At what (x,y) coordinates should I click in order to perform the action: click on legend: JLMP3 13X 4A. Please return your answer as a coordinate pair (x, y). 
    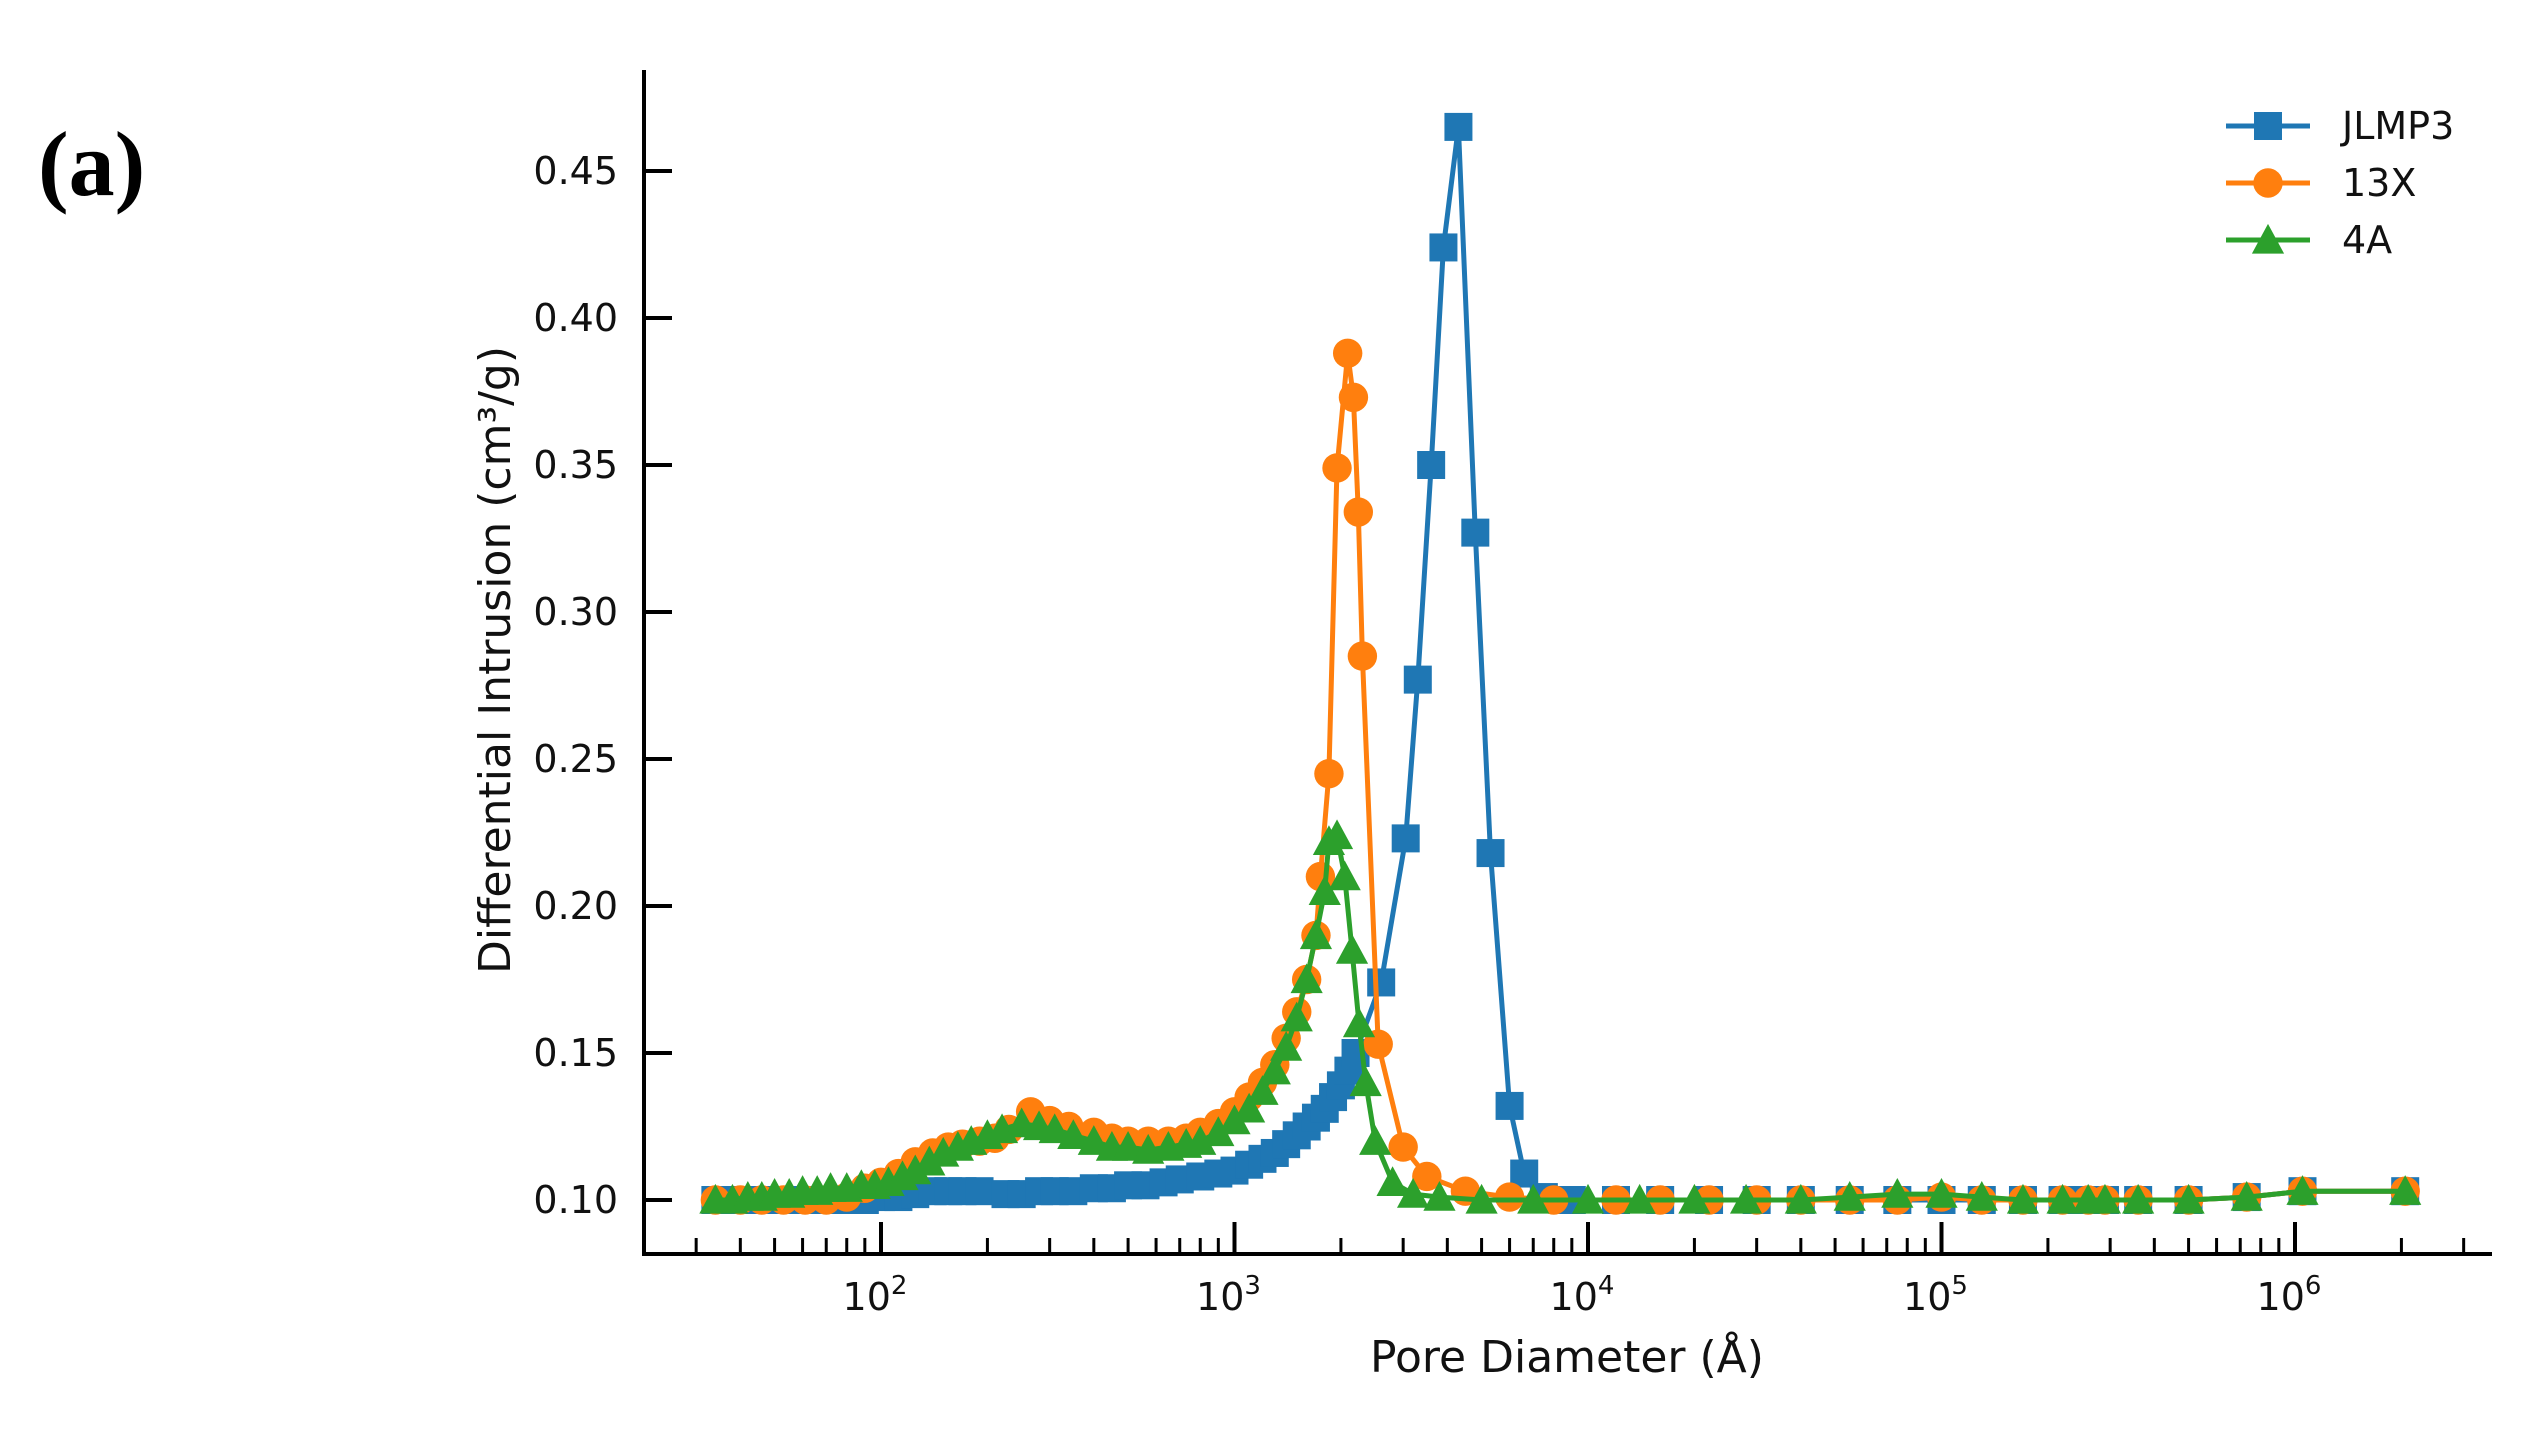
    Looking at the image, I should click on (2340, 183).